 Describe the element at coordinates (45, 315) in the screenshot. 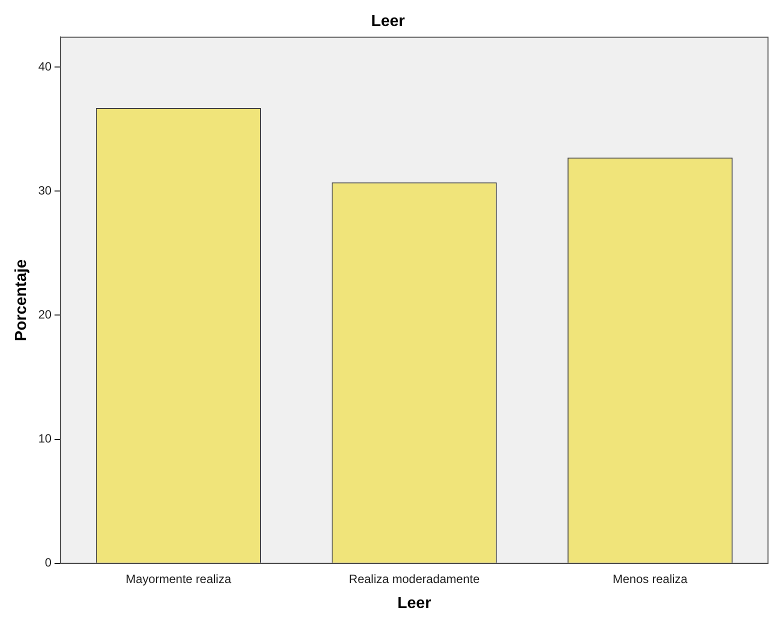

I see `y-tick-label: 20` at that location.